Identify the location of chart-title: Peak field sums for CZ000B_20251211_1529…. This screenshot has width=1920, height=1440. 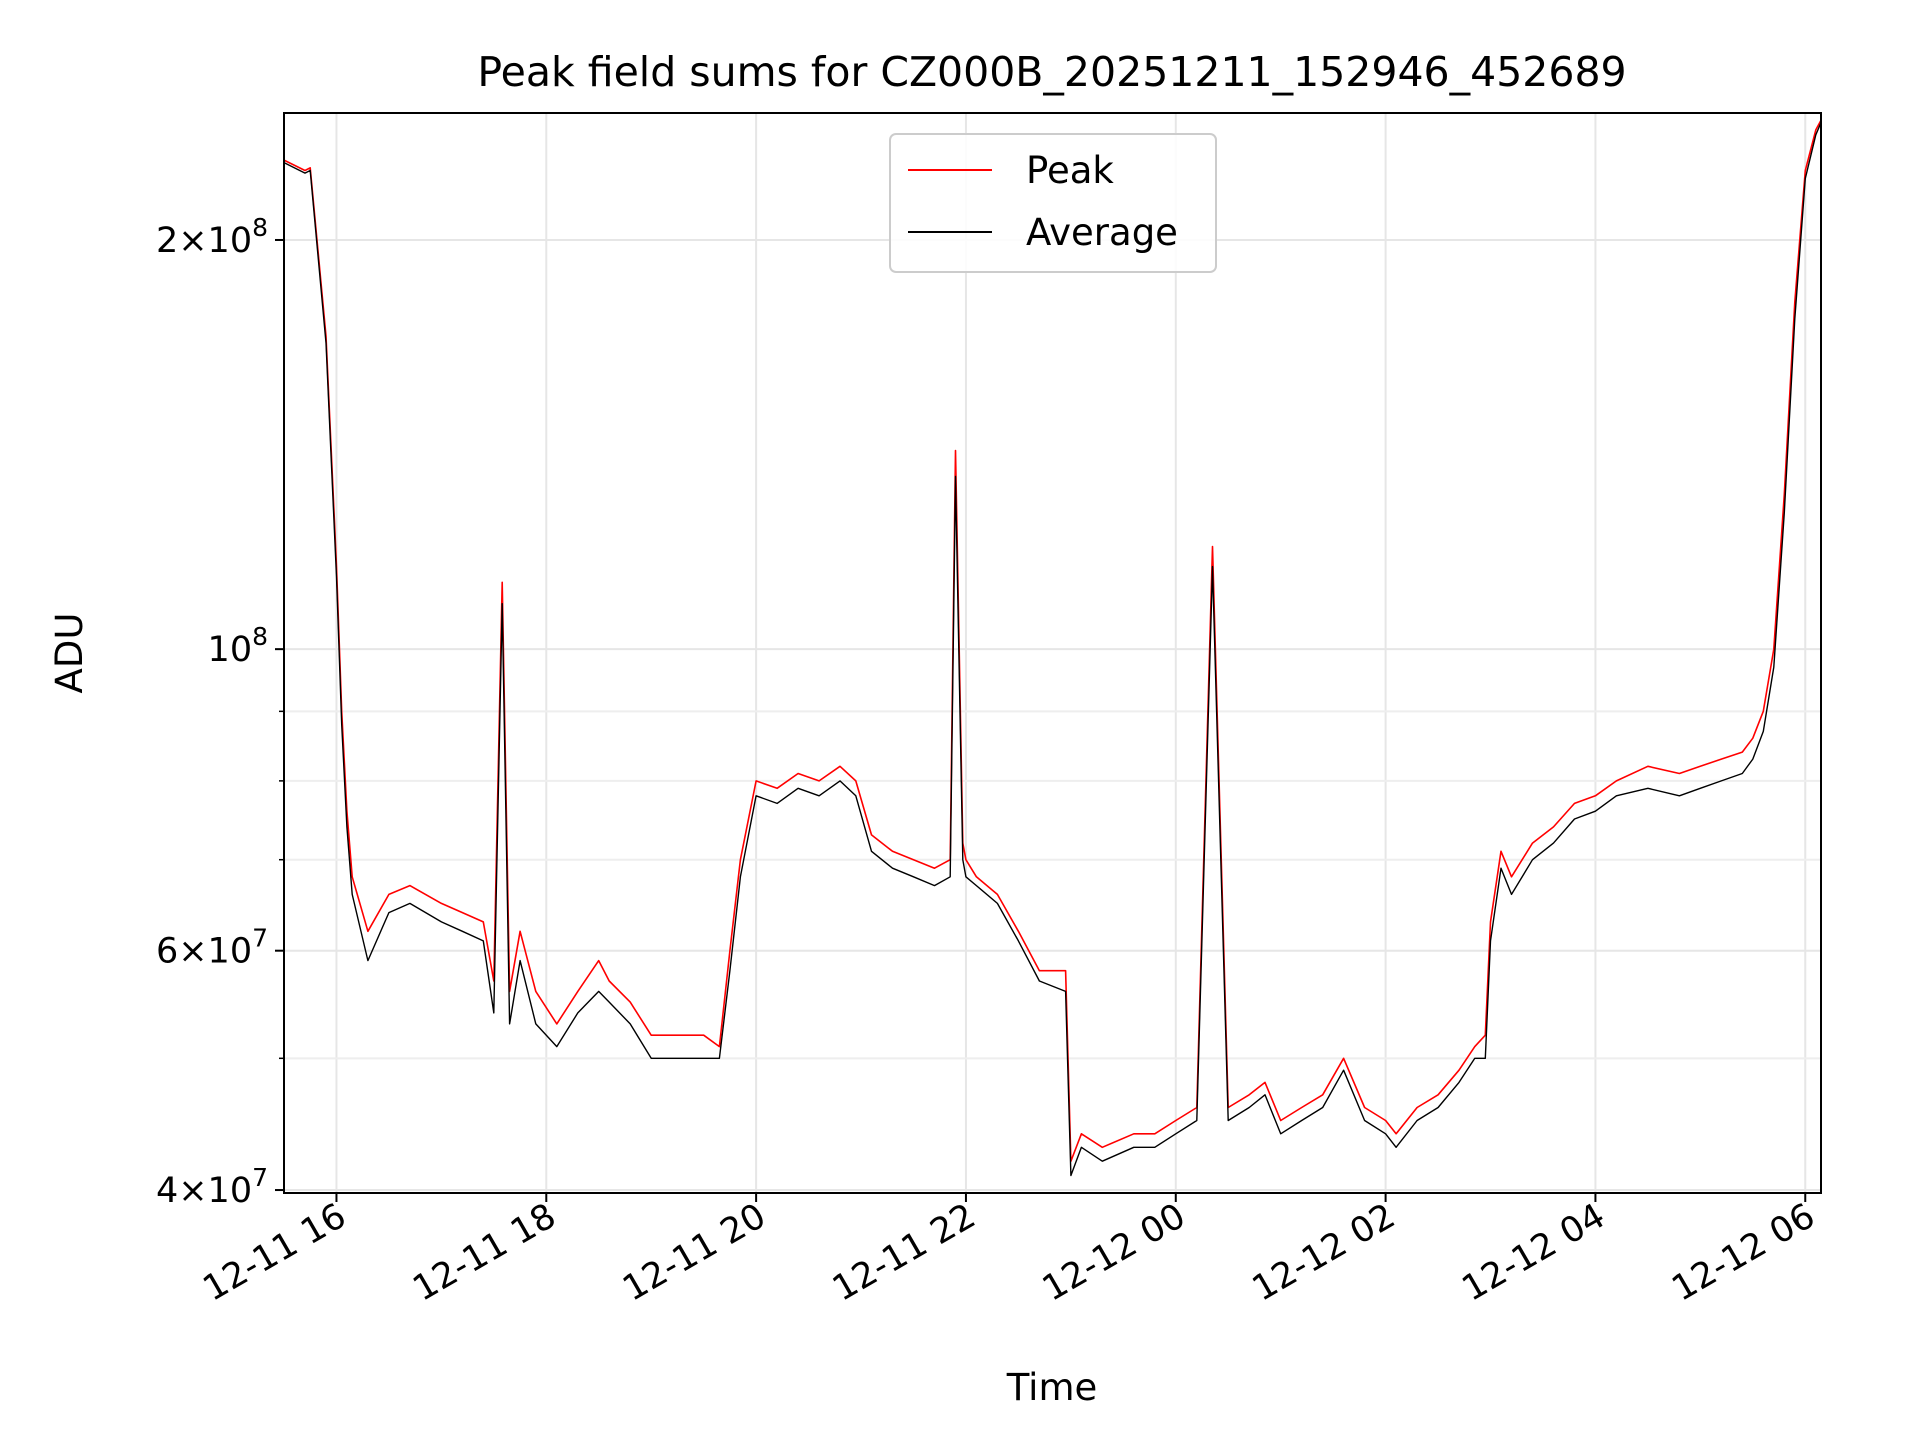
(1051, 72).